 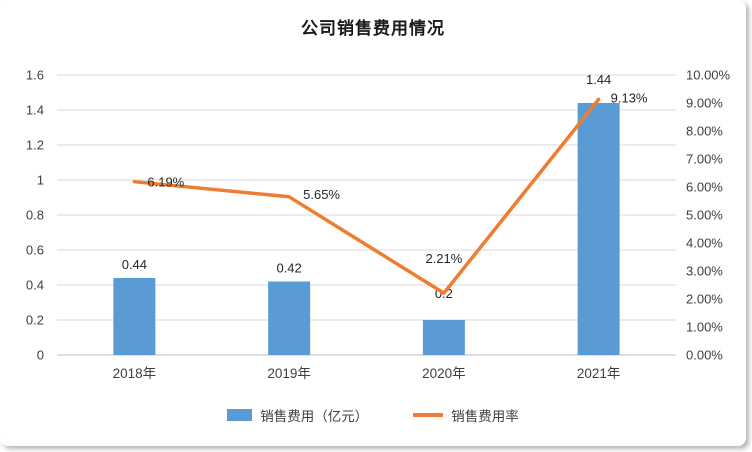 I want to click on right-axis-tick-label: 8.00%, so click(x=704, y=131).